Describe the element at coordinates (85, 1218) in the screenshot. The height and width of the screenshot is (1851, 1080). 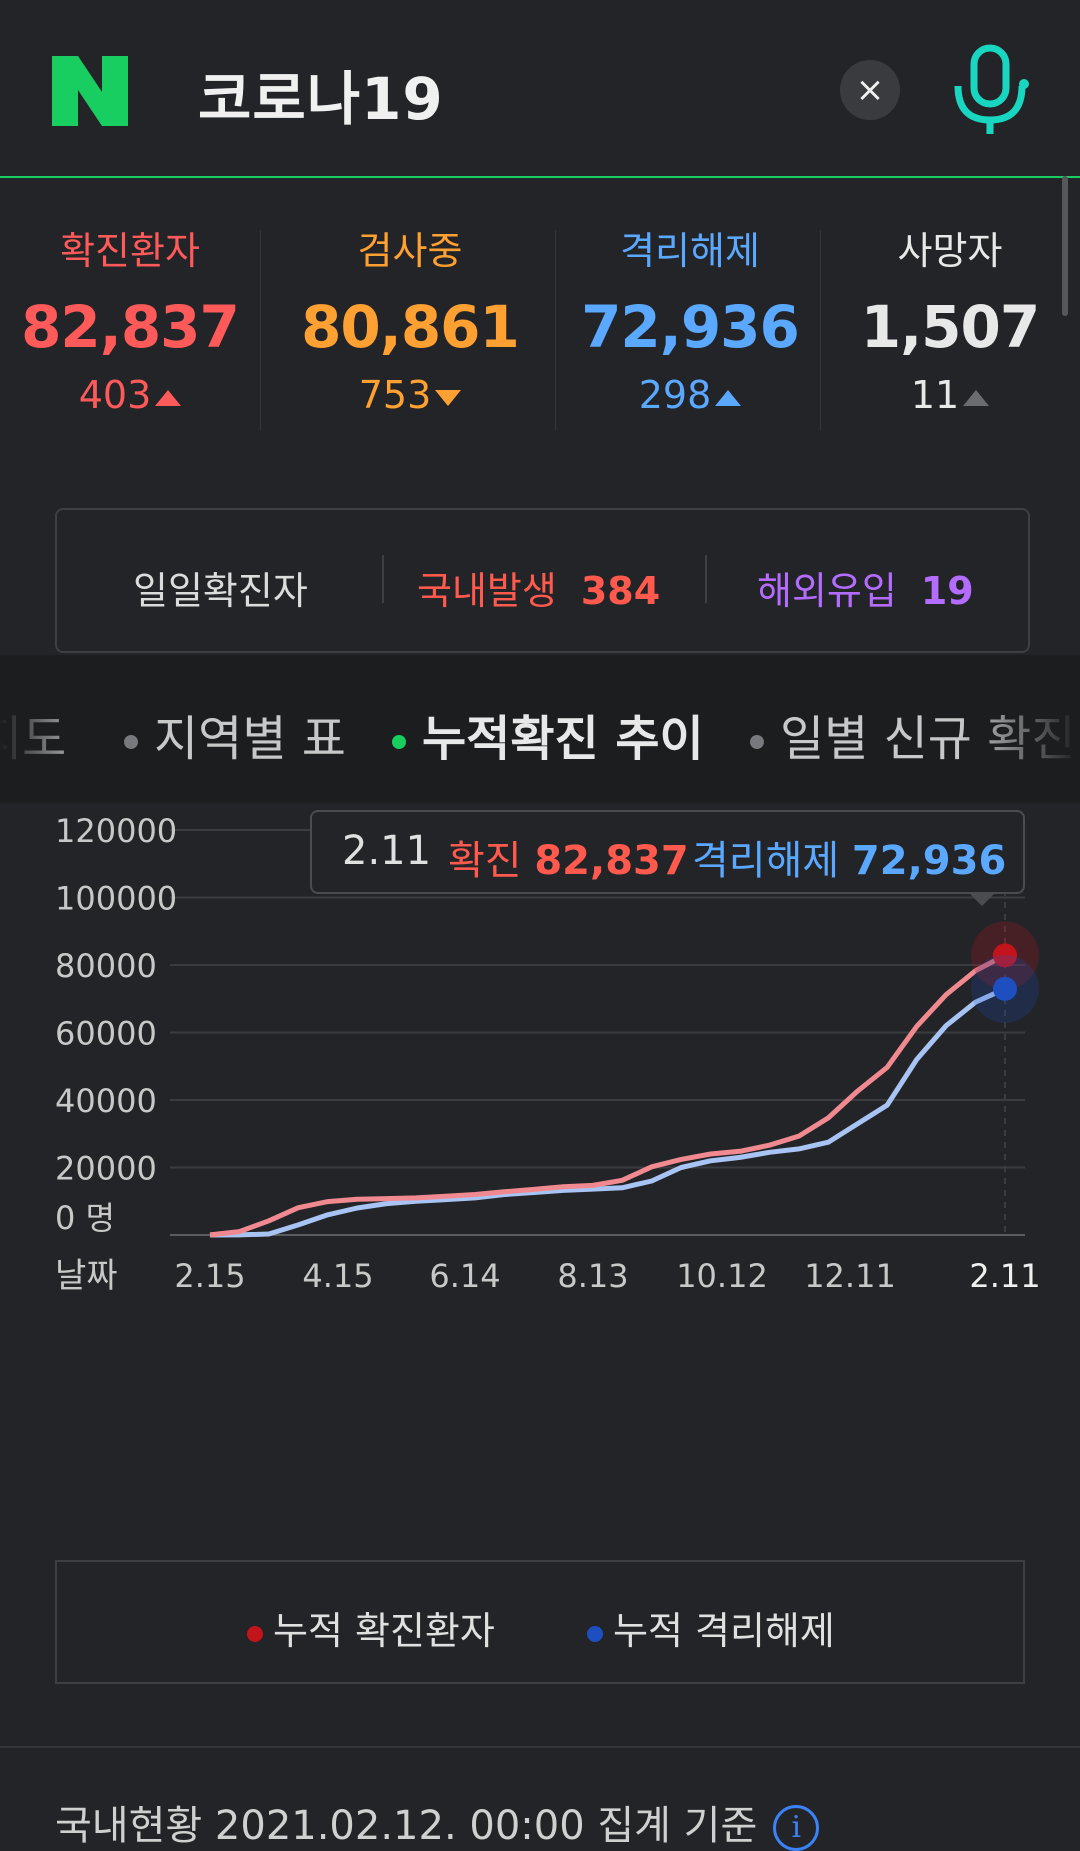
I see `y-tick-label: 0 명` at that location.